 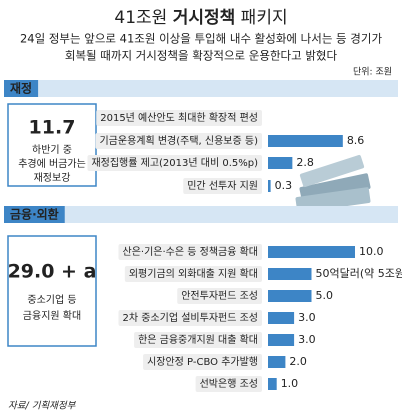 What do you see at coordinates (52, 272) in the screenshot?
I see `summary-value: 29.0 + a` at bounding box center [52, 272].